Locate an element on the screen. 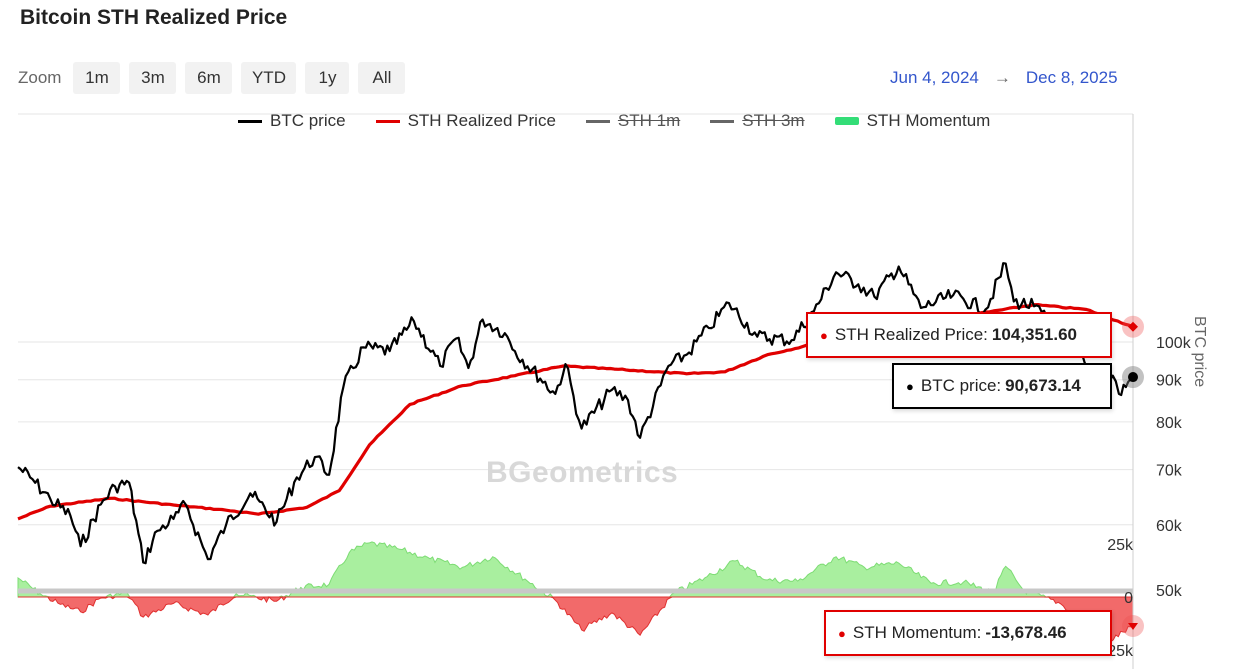 The width and height of the screenshot is (1237, 669). zoom-ytd-button: YTD is located at coordinates (269, 78).